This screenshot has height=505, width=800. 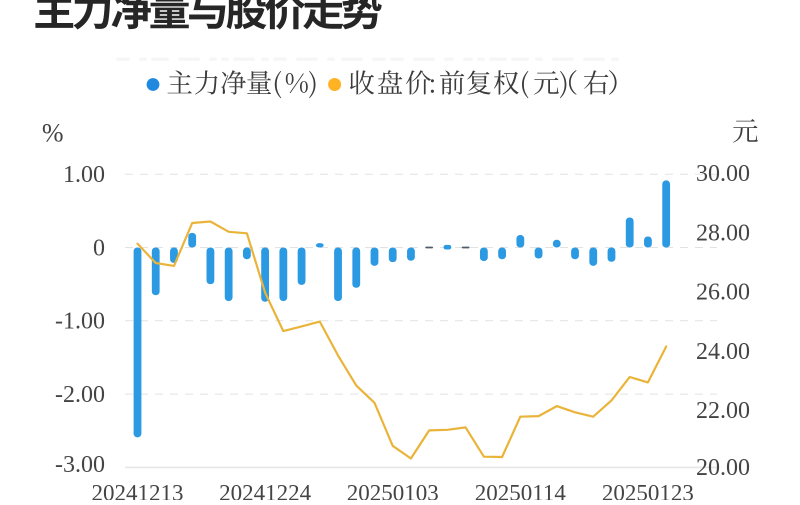 What do you see at coordinates (723, 468) in the screenshot?
I see `svg-text: 20.00` at bounding box center [723, 468].